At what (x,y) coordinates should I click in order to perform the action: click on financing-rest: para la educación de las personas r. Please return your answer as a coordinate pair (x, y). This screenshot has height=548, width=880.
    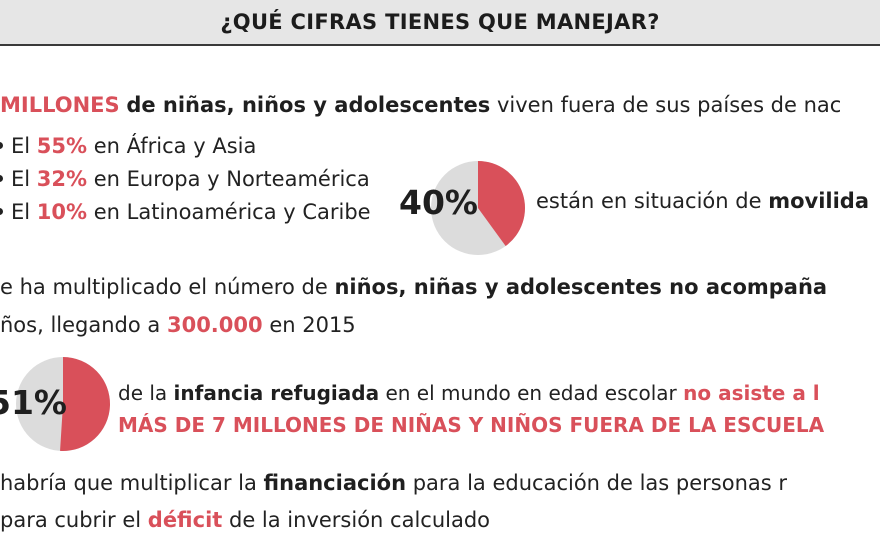
    Looking at the image, I should click on (600, 483).